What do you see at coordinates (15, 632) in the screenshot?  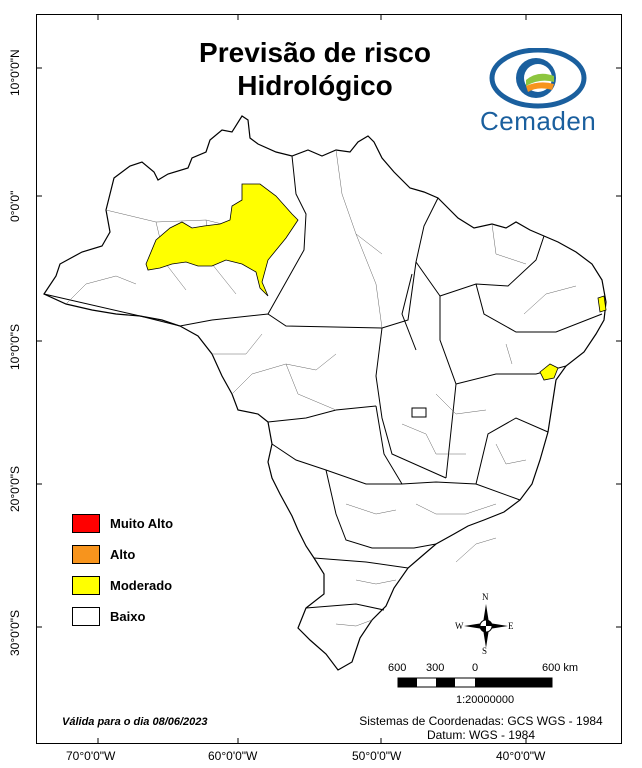 I see `lat-label-30s: 30°0'0"S` at bounding box center [15, 632].